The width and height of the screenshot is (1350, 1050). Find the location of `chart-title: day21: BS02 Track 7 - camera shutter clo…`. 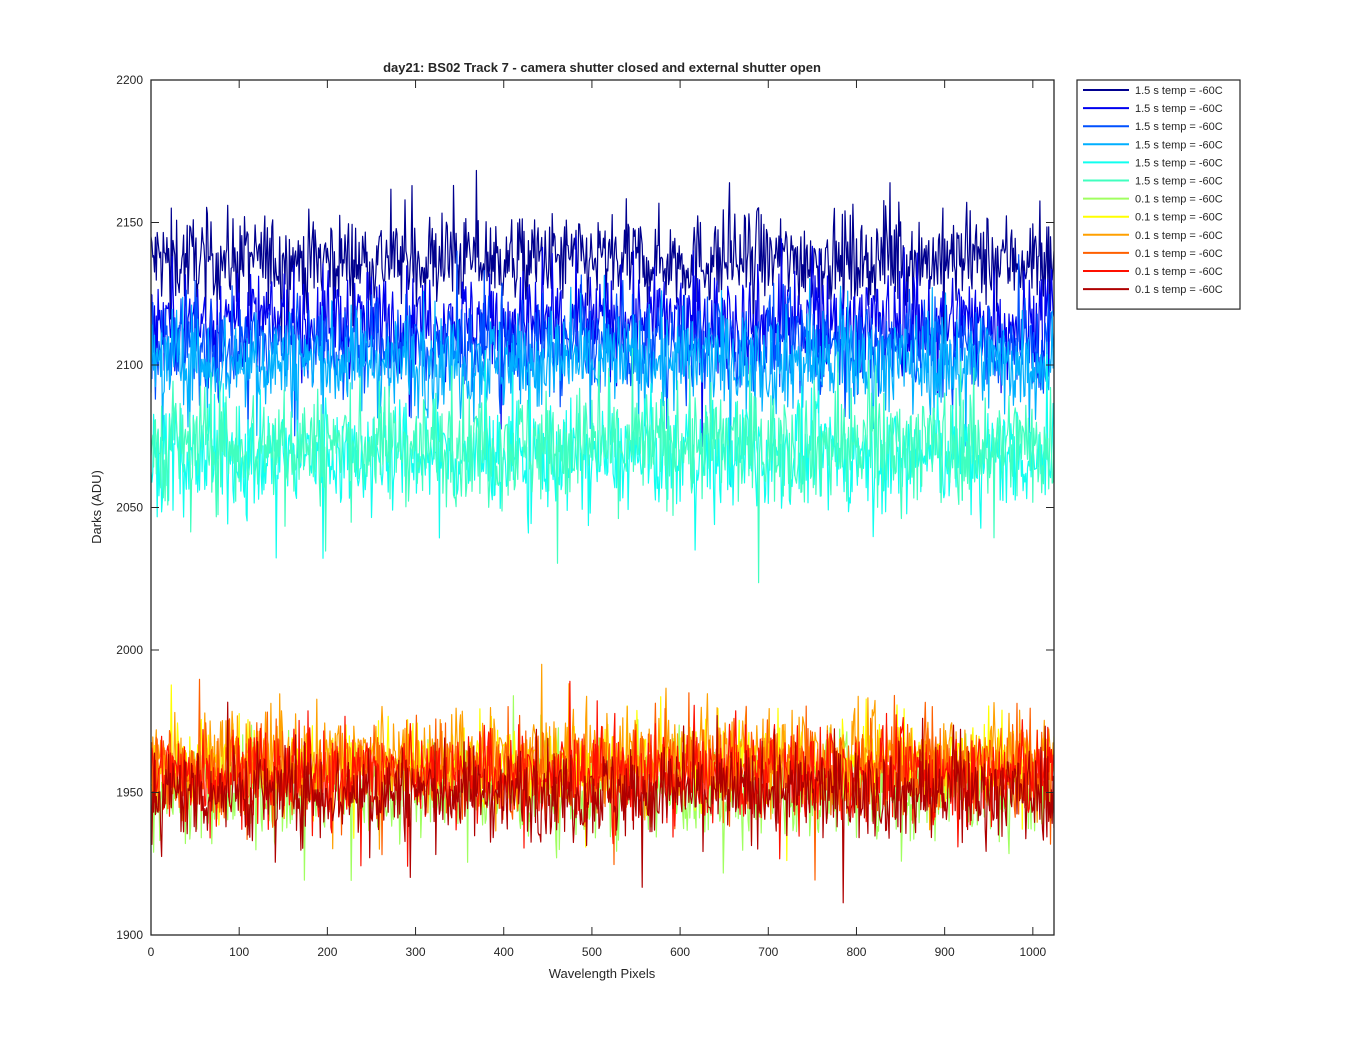

chart-title: day21: BS02 Track 7 - camera shutter clo… is located at coordinates (602, 67).